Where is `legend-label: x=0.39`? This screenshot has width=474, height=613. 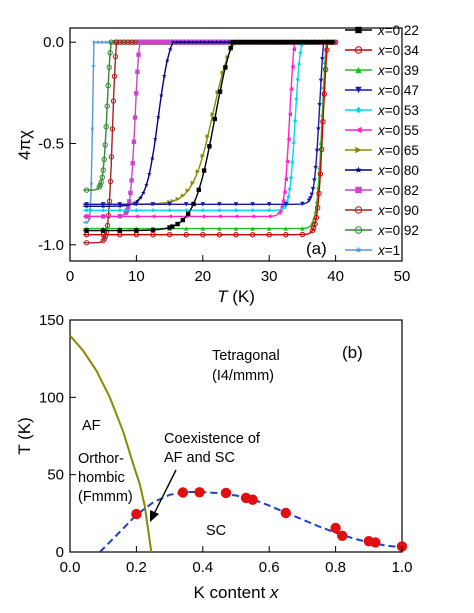
legend-label: x=0.39 is located at coordinates (398, 70).